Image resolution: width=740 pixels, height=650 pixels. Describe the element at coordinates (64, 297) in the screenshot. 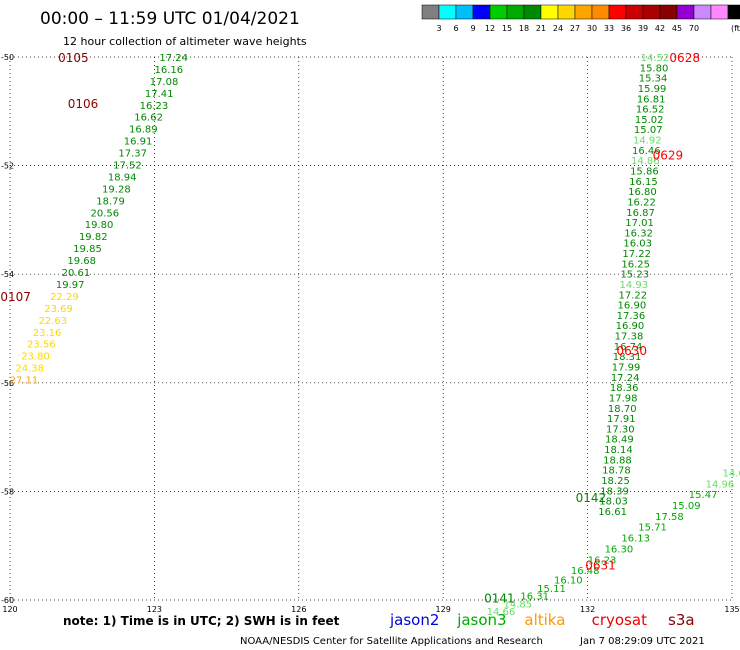

I see `wave-height-value: 22.29` at that location.